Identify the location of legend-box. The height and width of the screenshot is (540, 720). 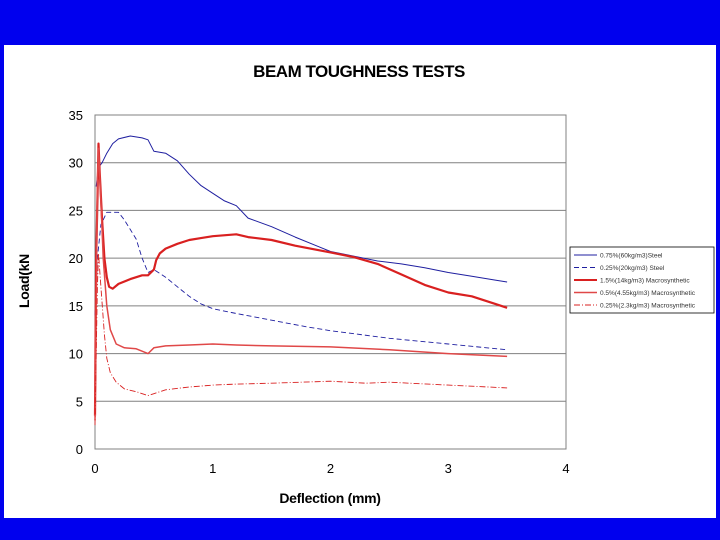
(642, 280).